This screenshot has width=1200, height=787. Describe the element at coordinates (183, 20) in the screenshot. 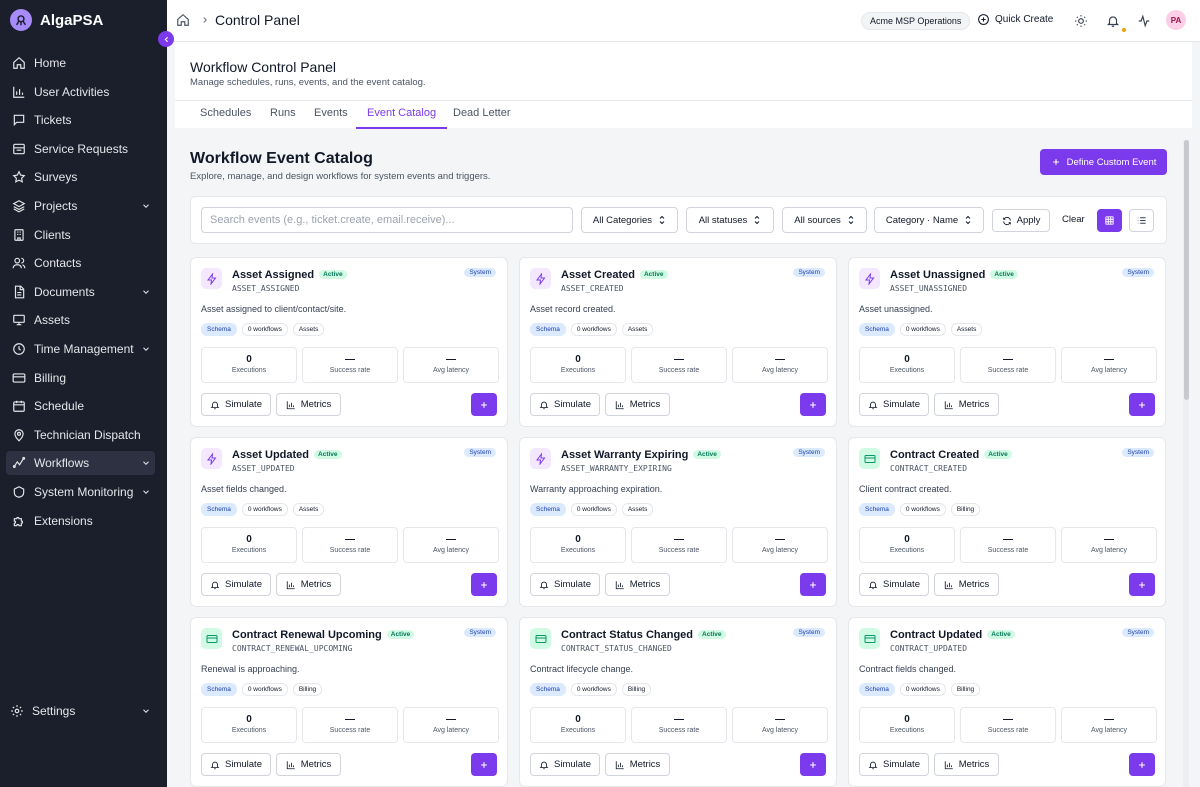

I see `breadcrumb-home-icon` at that location.